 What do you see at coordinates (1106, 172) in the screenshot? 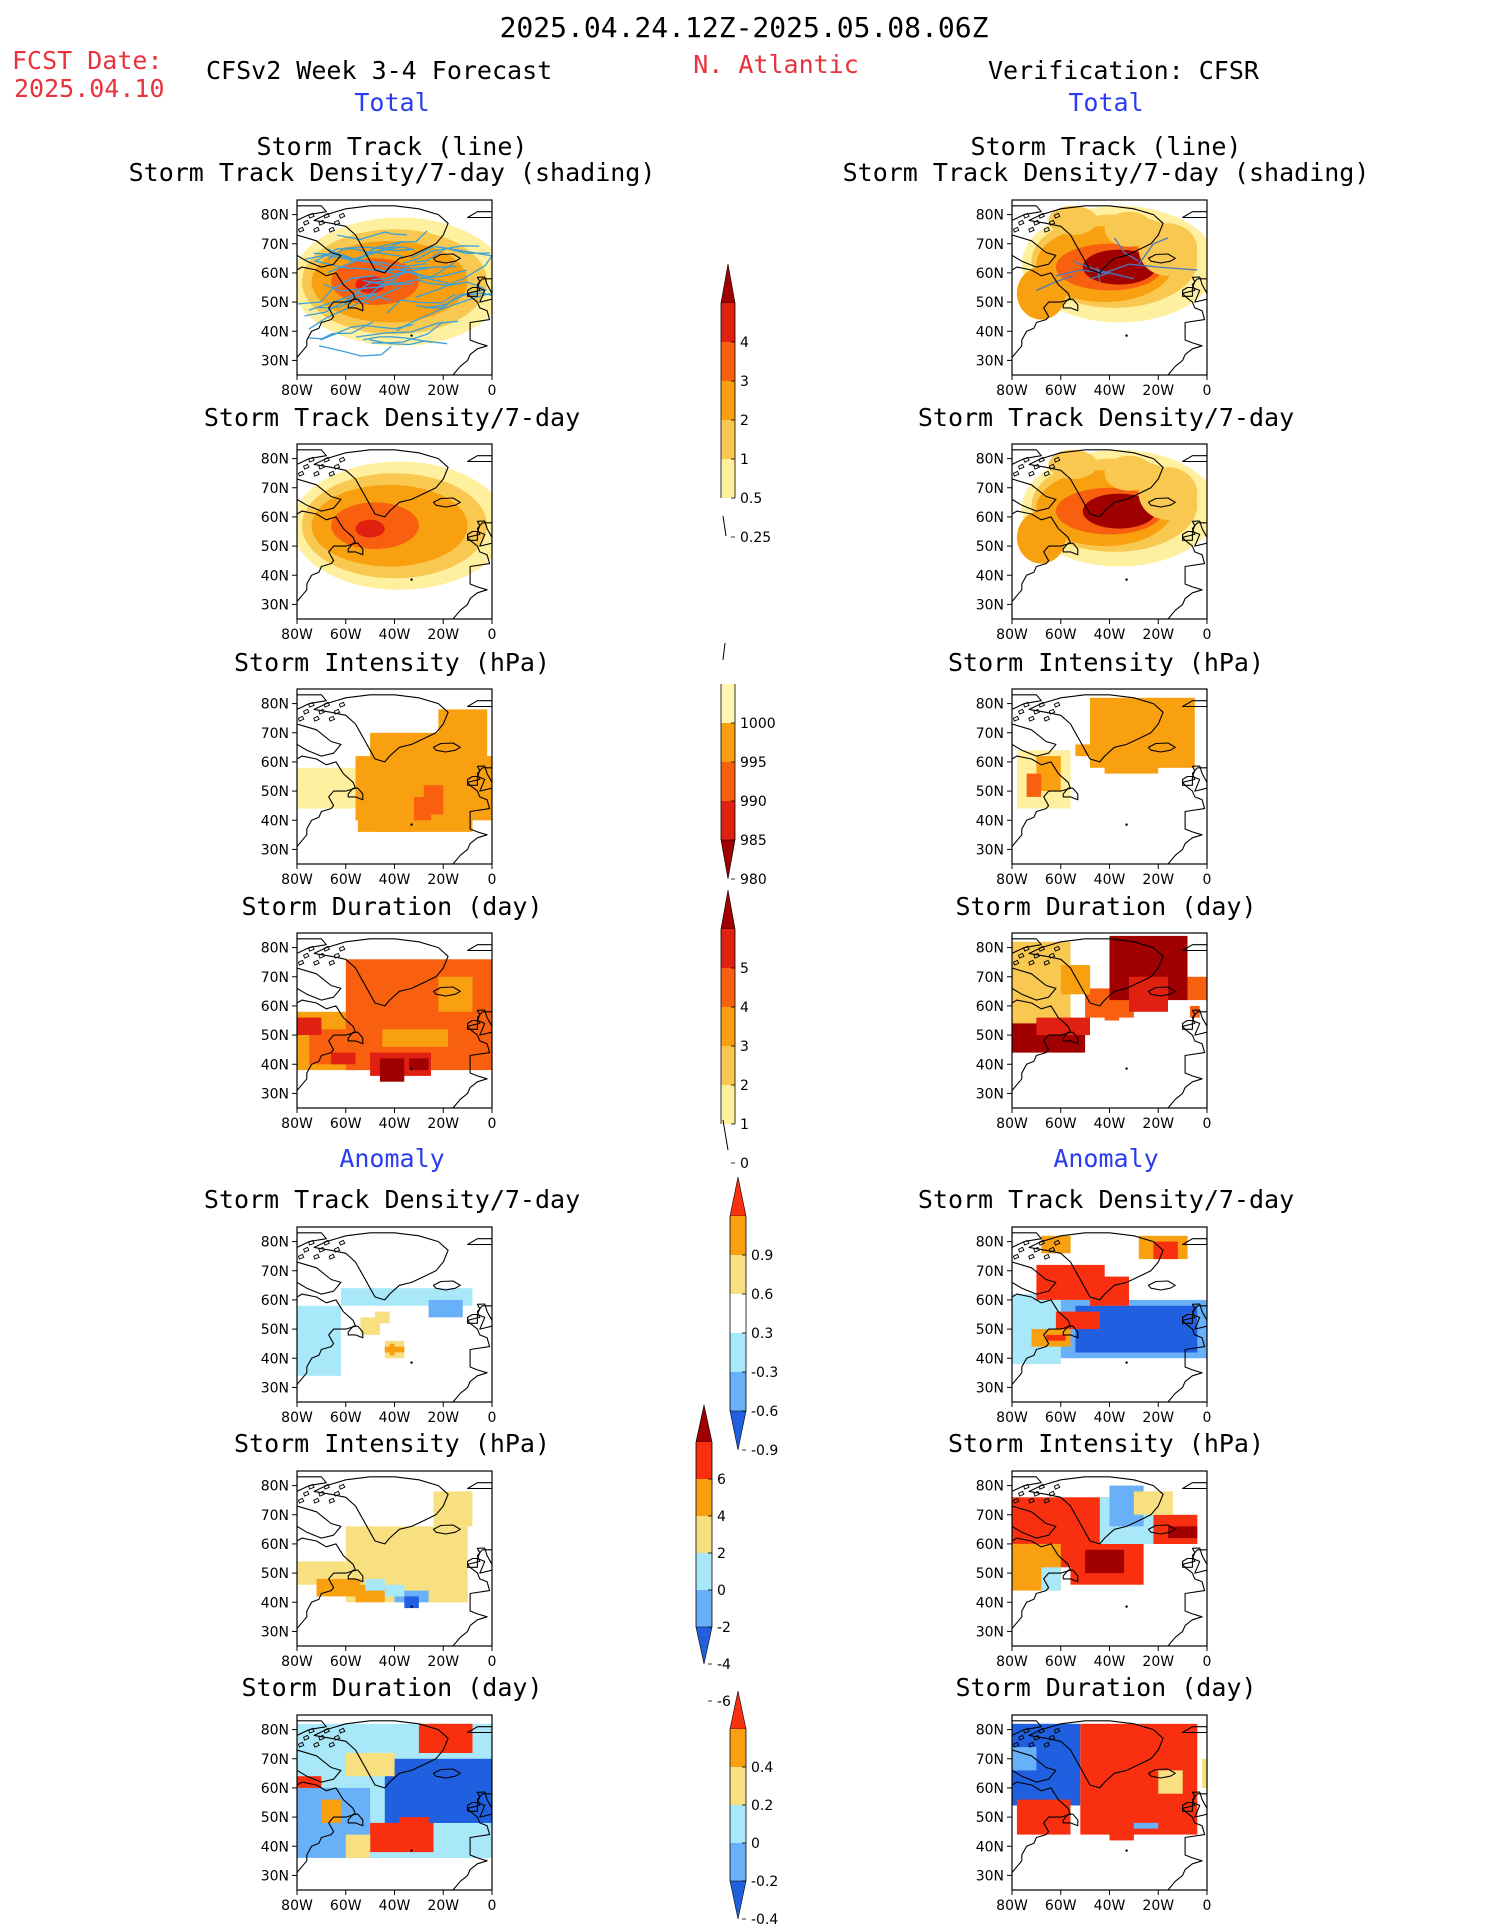
I see `title-right-track-shading: Storm Track Density/7-day (shading)` at bounding box center [1106, 172].